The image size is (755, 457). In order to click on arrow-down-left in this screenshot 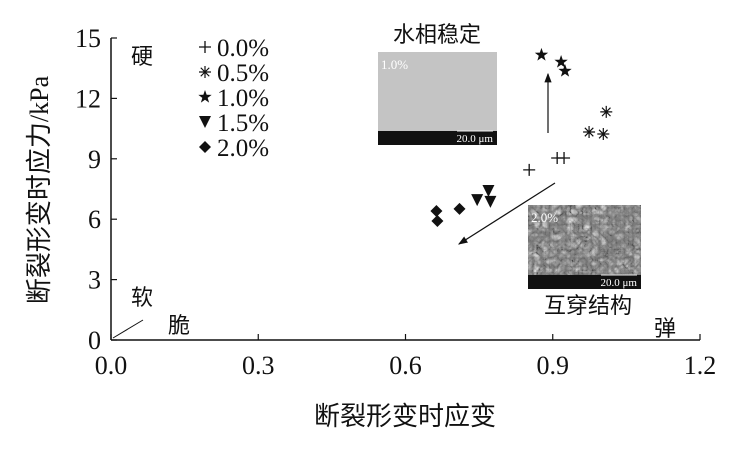, I will do `click(506, 213)`.